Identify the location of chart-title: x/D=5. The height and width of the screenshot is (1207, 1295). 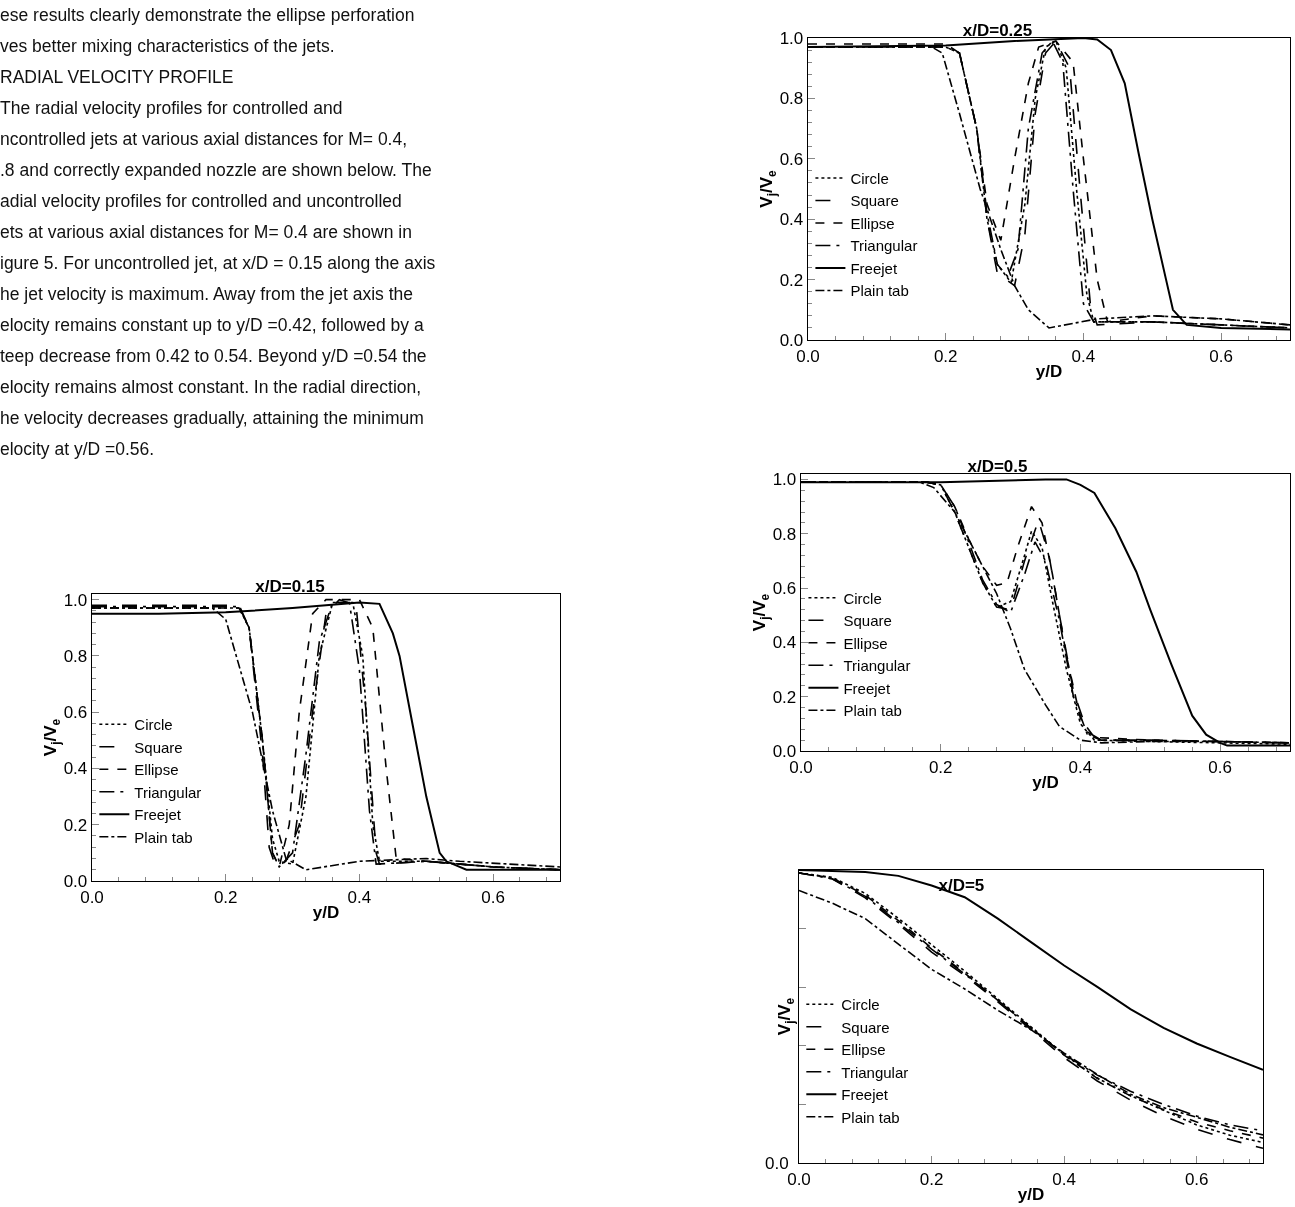
(961, 885).